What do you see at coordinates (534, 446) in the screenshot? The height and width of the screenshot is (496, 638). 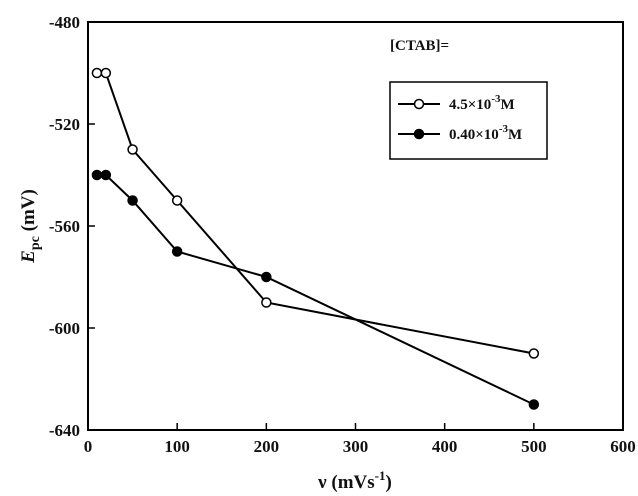 I see `x-tick-label-5: 500` at bounding box center [534, 446].